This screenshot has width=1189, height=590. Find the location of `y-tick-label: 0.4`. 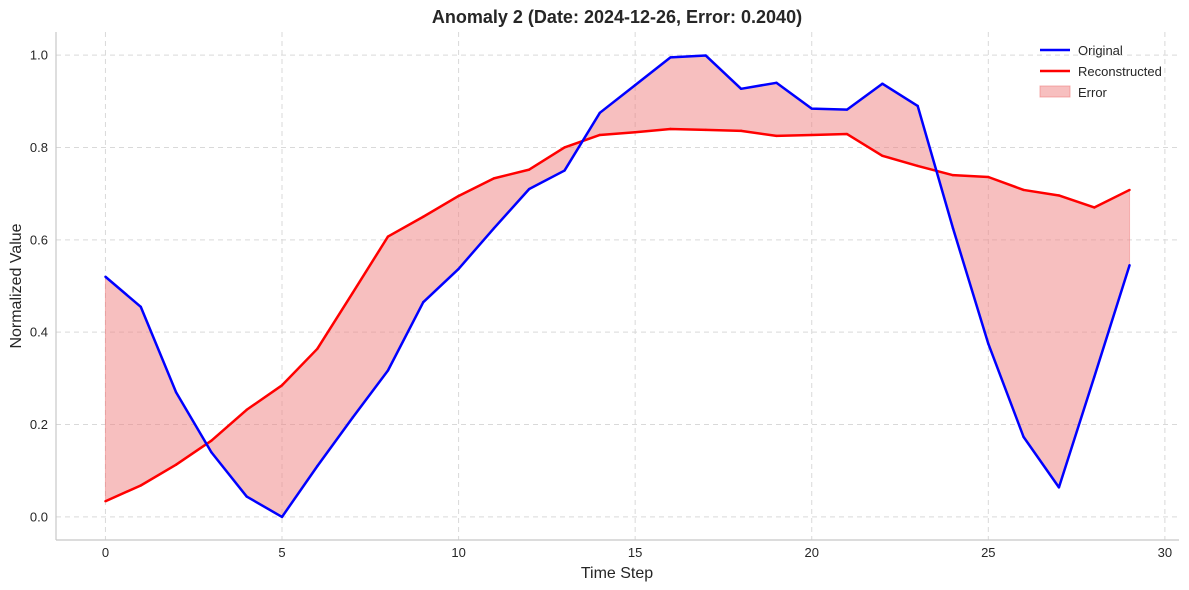

y-tick-label: 0.4 is located at coordinates (39, 332).